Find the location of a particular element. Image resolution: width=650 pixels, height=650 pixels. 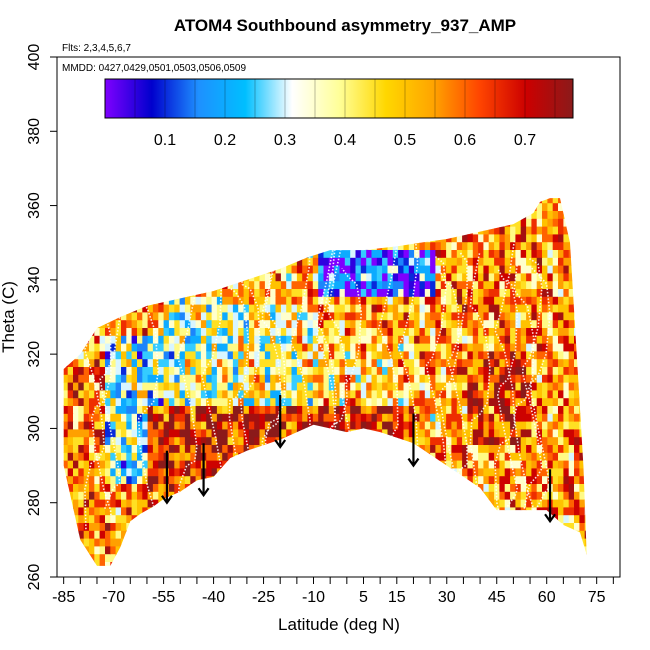

flight-trace is located at coordinates (388, 388).